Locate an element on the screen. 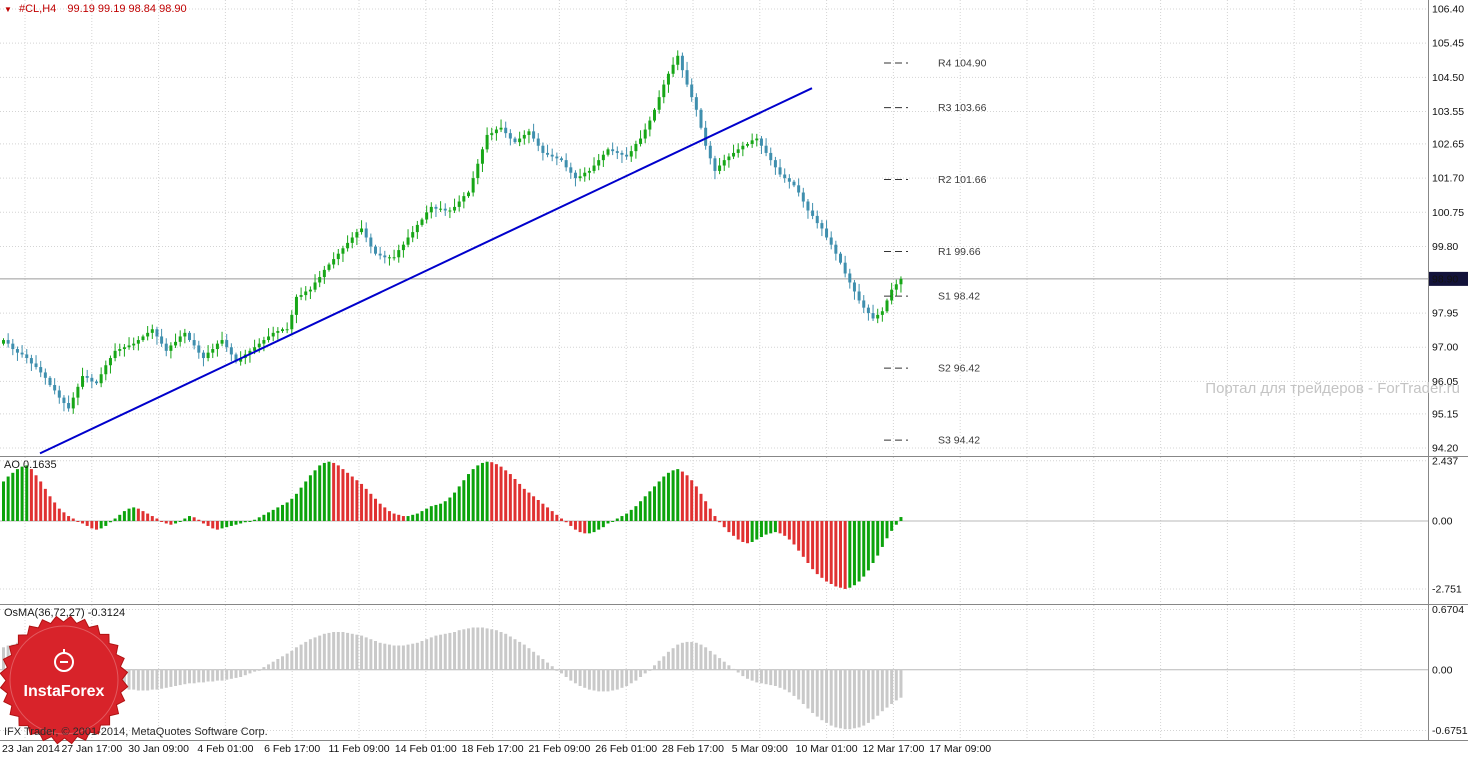 This screenshot has width=1468, height=757. svg-text: 97.00 is located at coordinates (1445, 348).